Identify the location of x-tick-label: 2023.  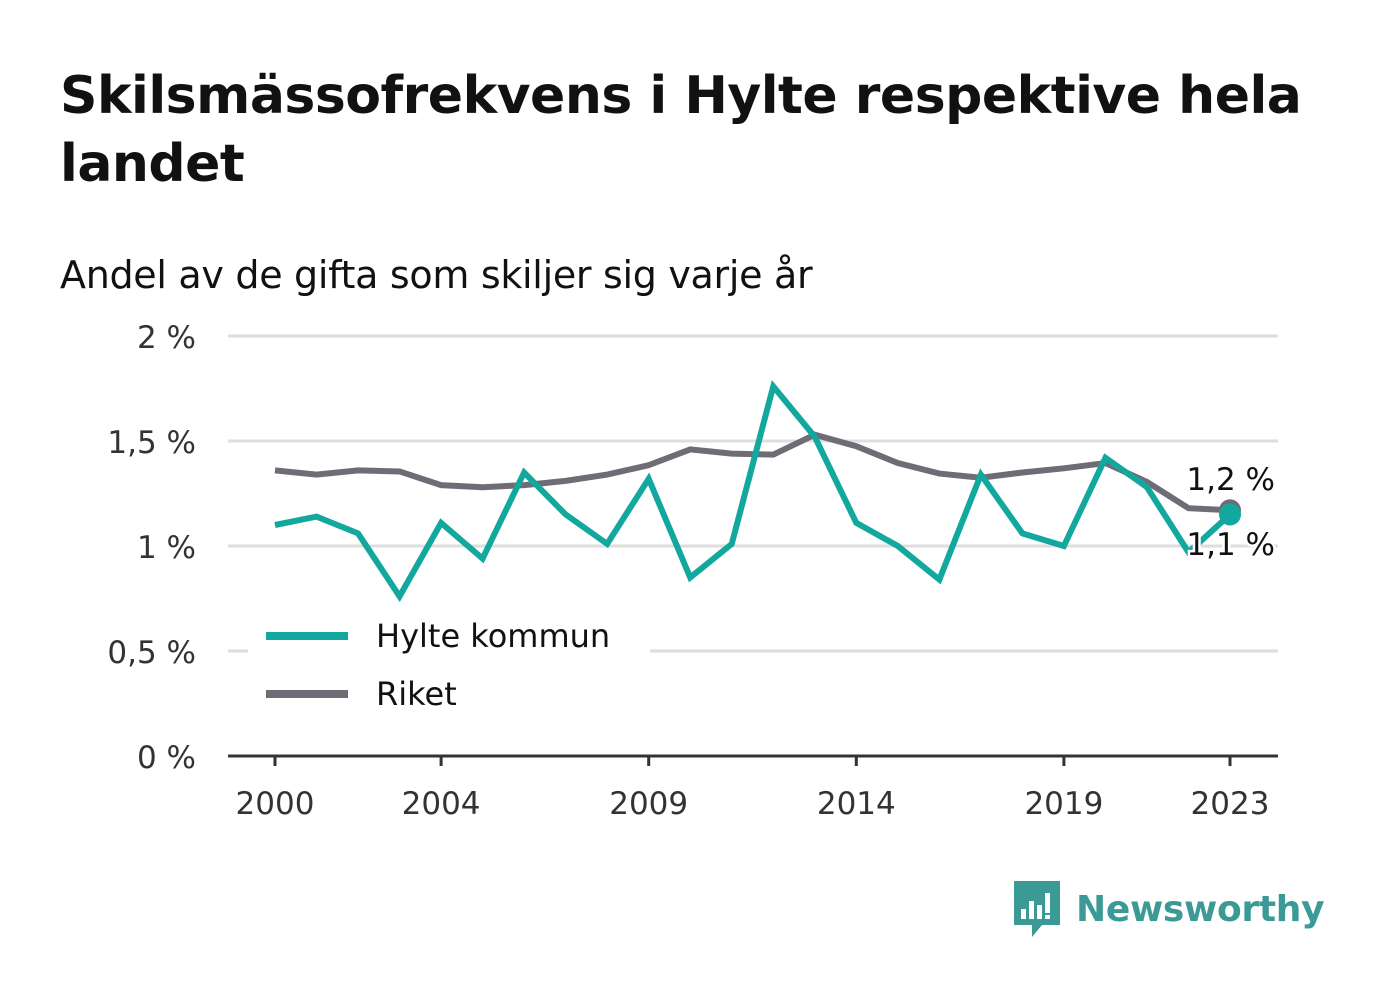
(1230, 804).